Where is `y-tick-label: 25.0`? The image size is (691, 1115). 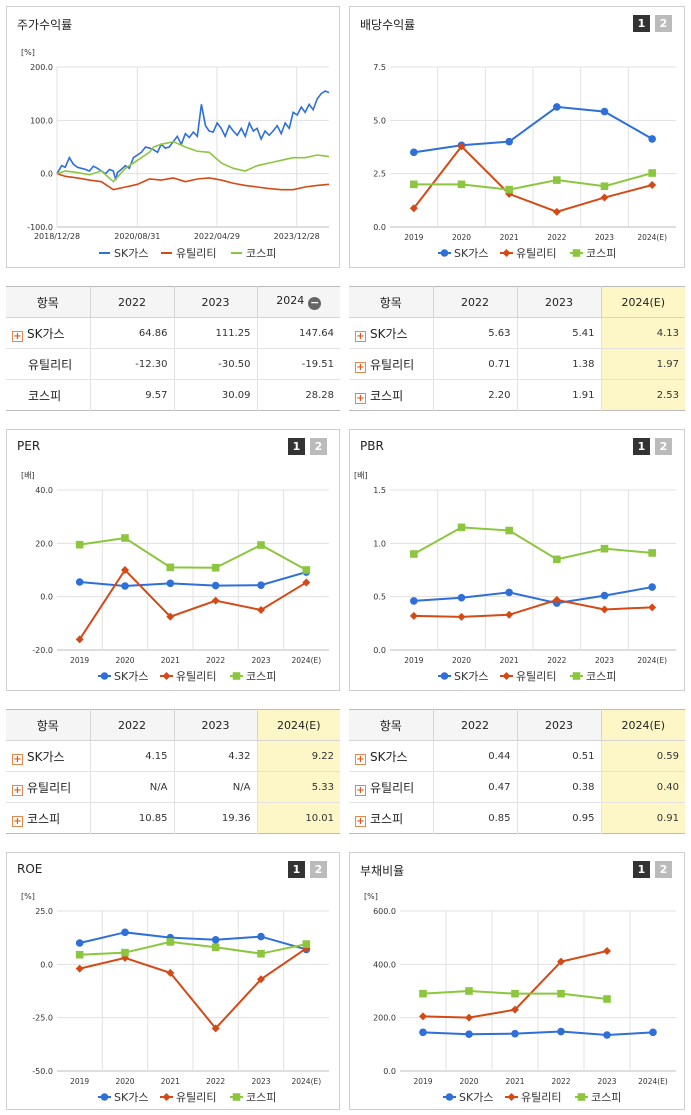
y-tick-label: 25.0 is located at coordinates (44, 911).